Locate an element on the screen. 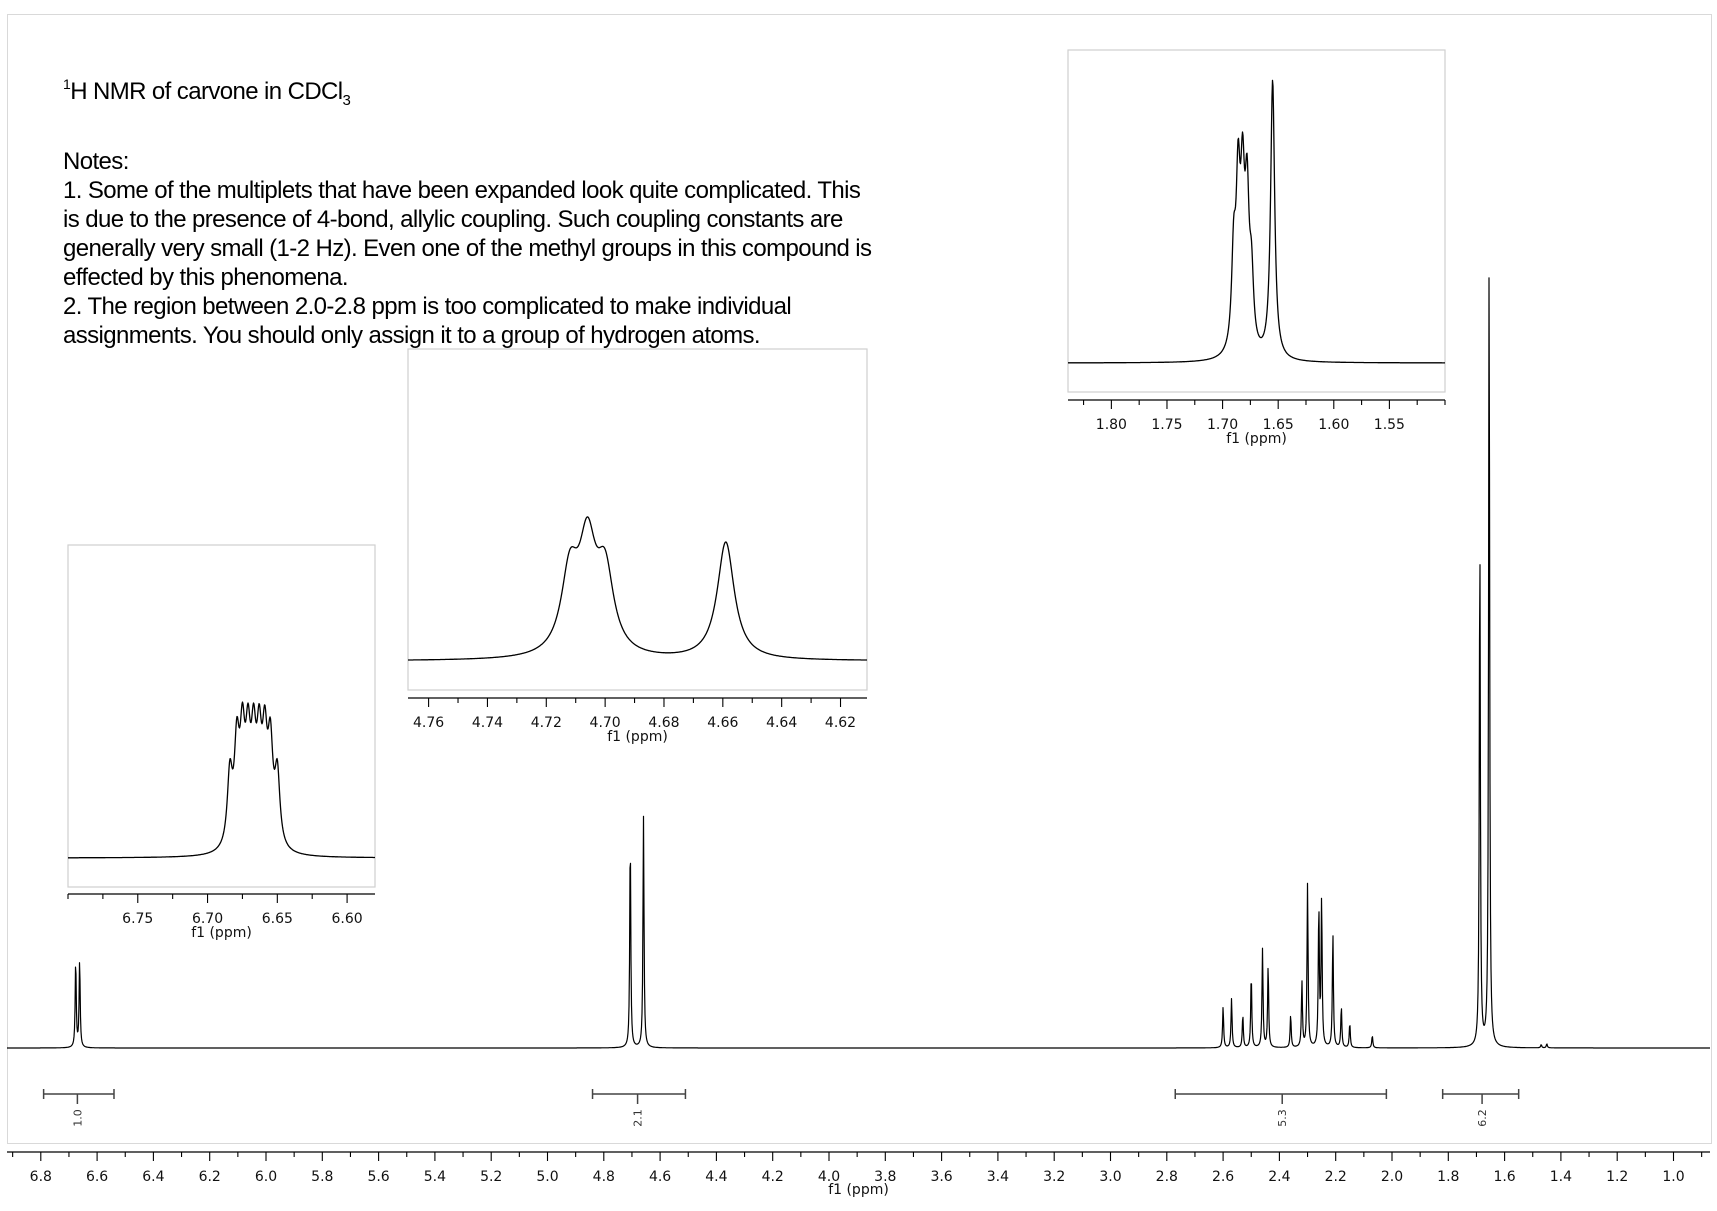 The image size is (1717, 1211). inset-vinyl-expansion: 6.75 6.70 6.65 6.60 f1 (ppm) is located at coordinates (221, 742).